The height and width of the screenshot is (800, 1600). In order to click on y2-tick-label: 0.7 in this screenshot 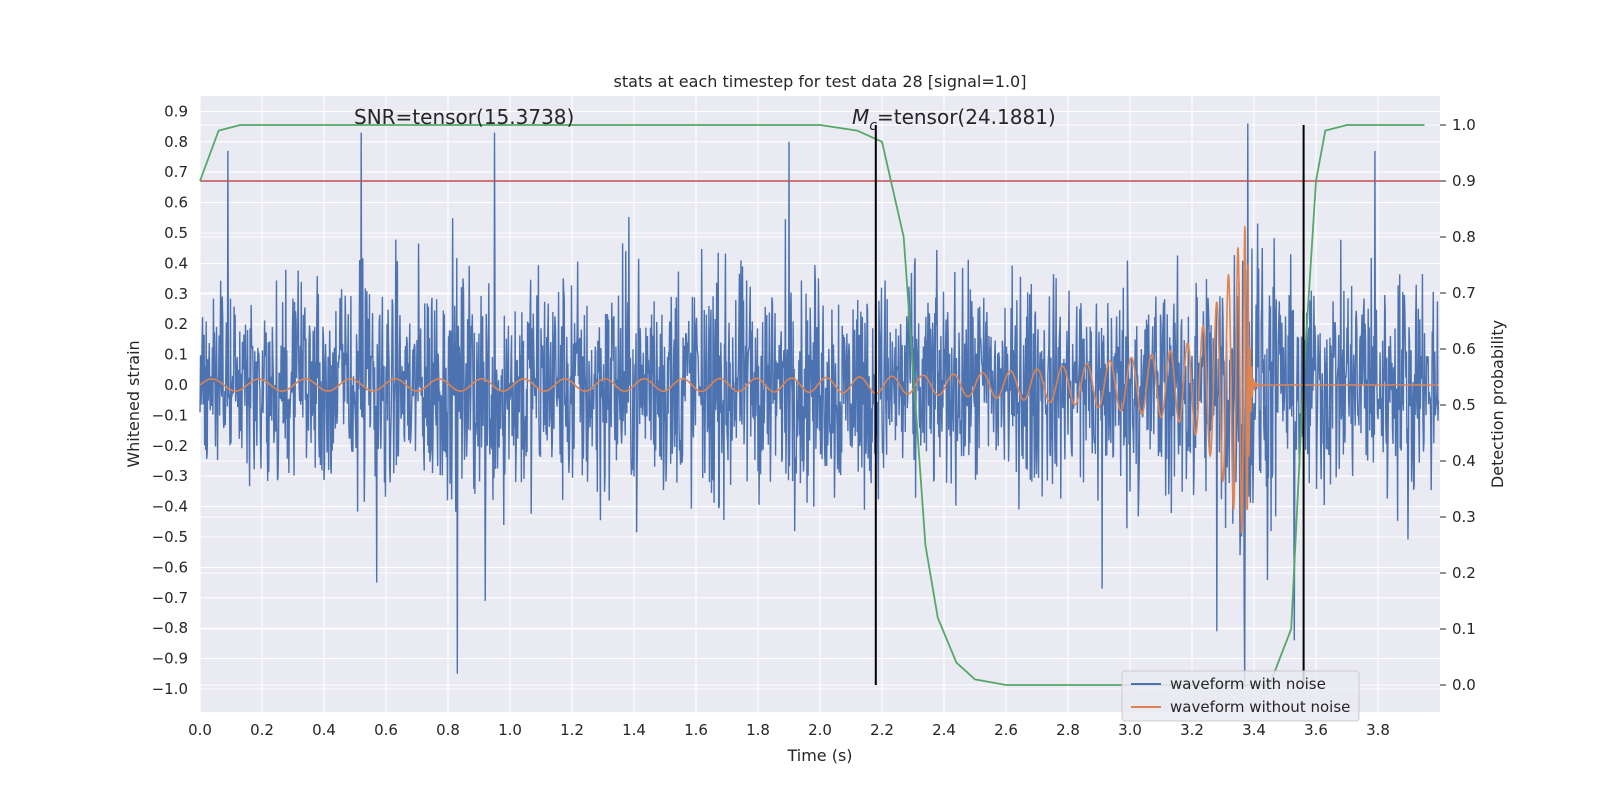, I will do `click(1464, 293)`.